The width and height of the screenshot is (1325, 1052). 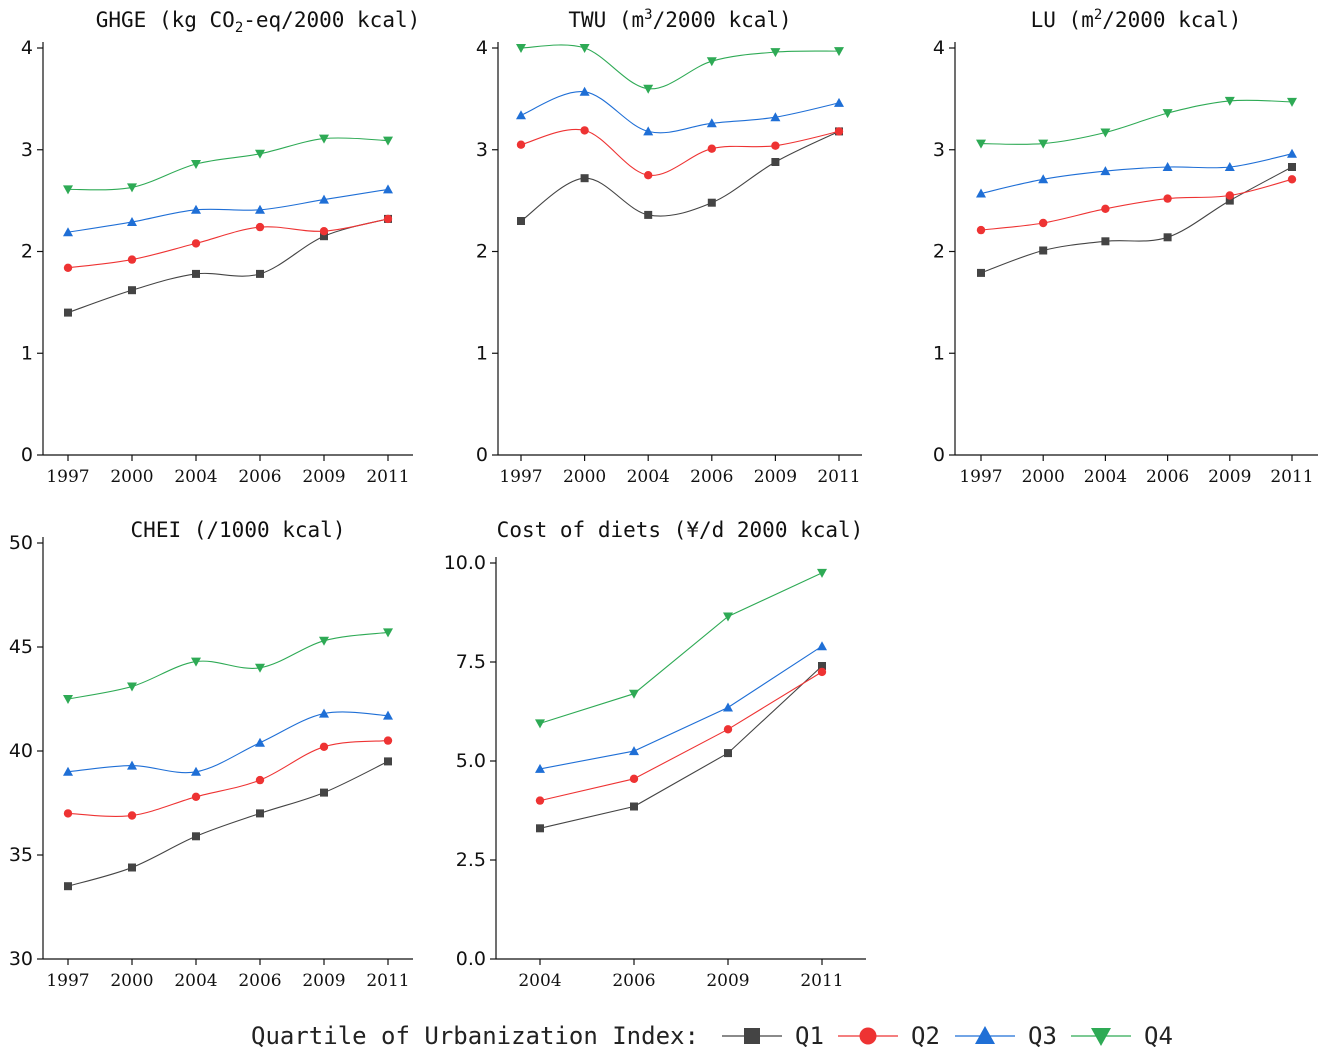 I want to click on legend-label: Q3, so click(x=1042, y=1036).